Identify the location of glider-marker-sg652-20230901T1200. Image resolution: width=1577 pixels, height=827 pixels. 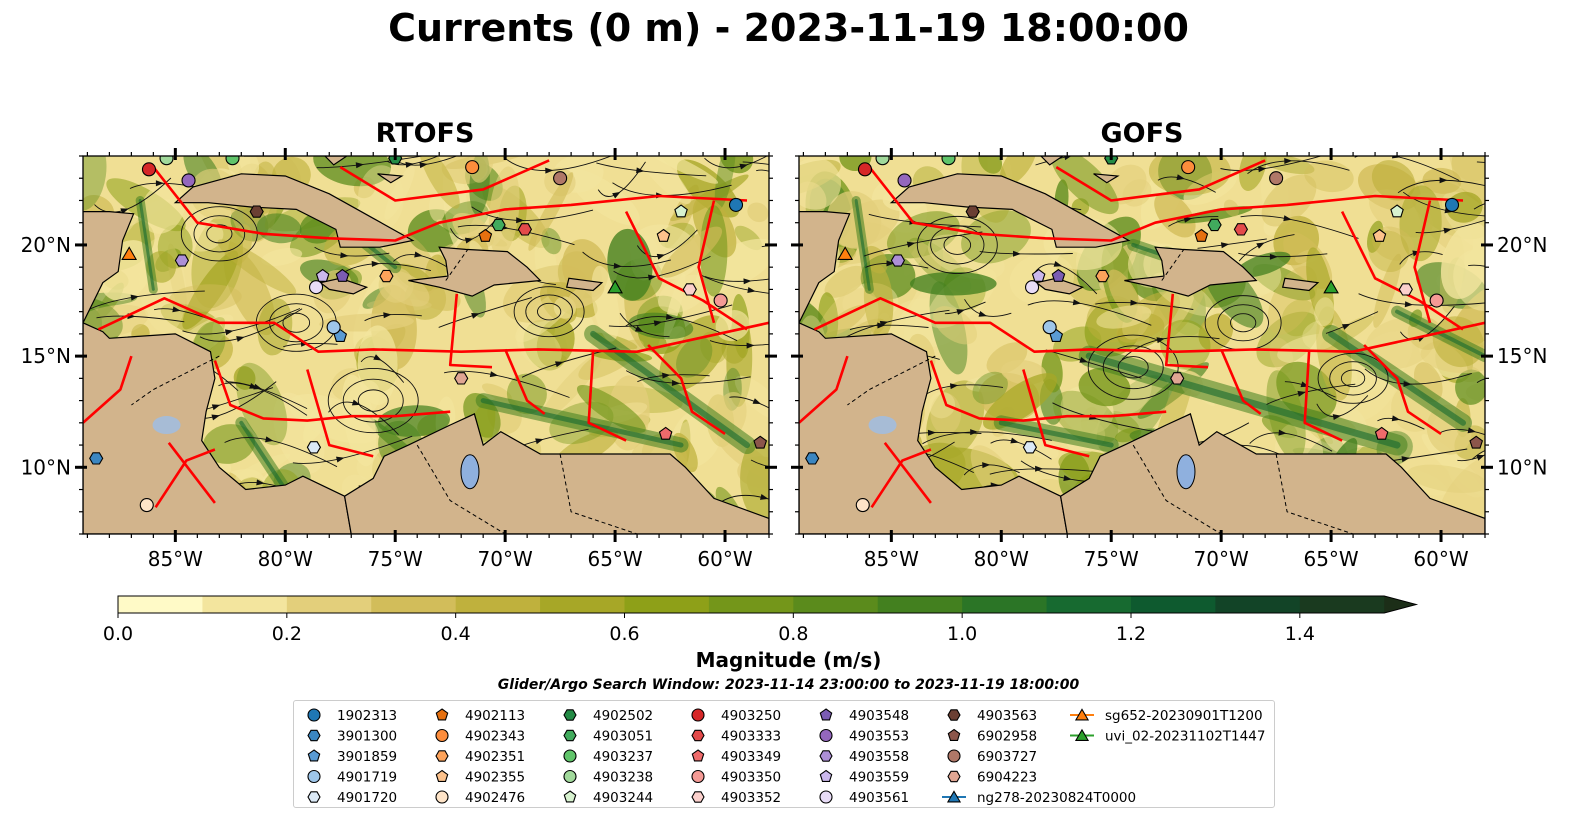
(129, 253).